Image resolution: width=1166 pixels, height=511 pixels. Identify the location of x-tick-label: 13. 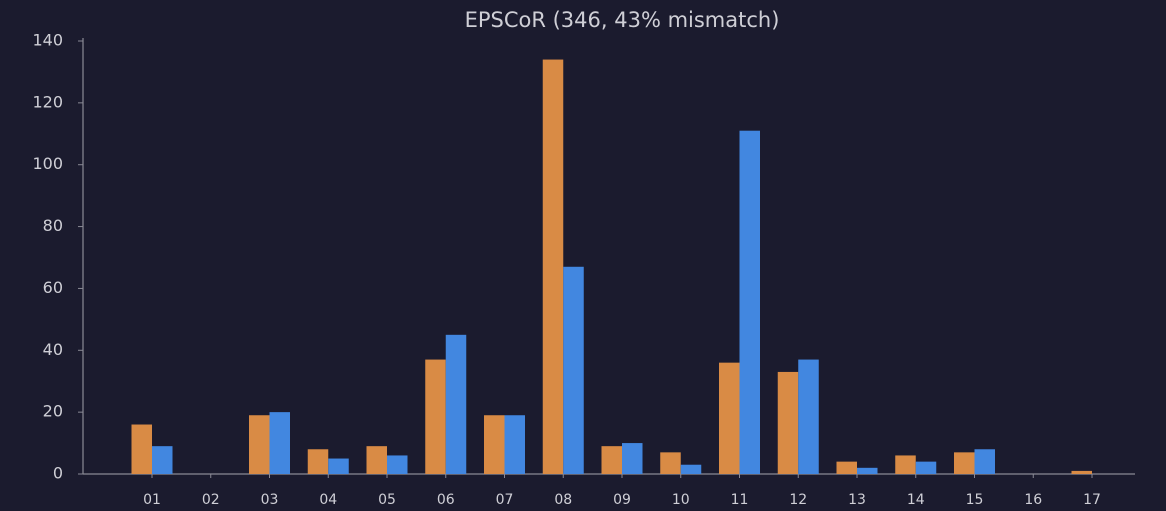
(857, 500).